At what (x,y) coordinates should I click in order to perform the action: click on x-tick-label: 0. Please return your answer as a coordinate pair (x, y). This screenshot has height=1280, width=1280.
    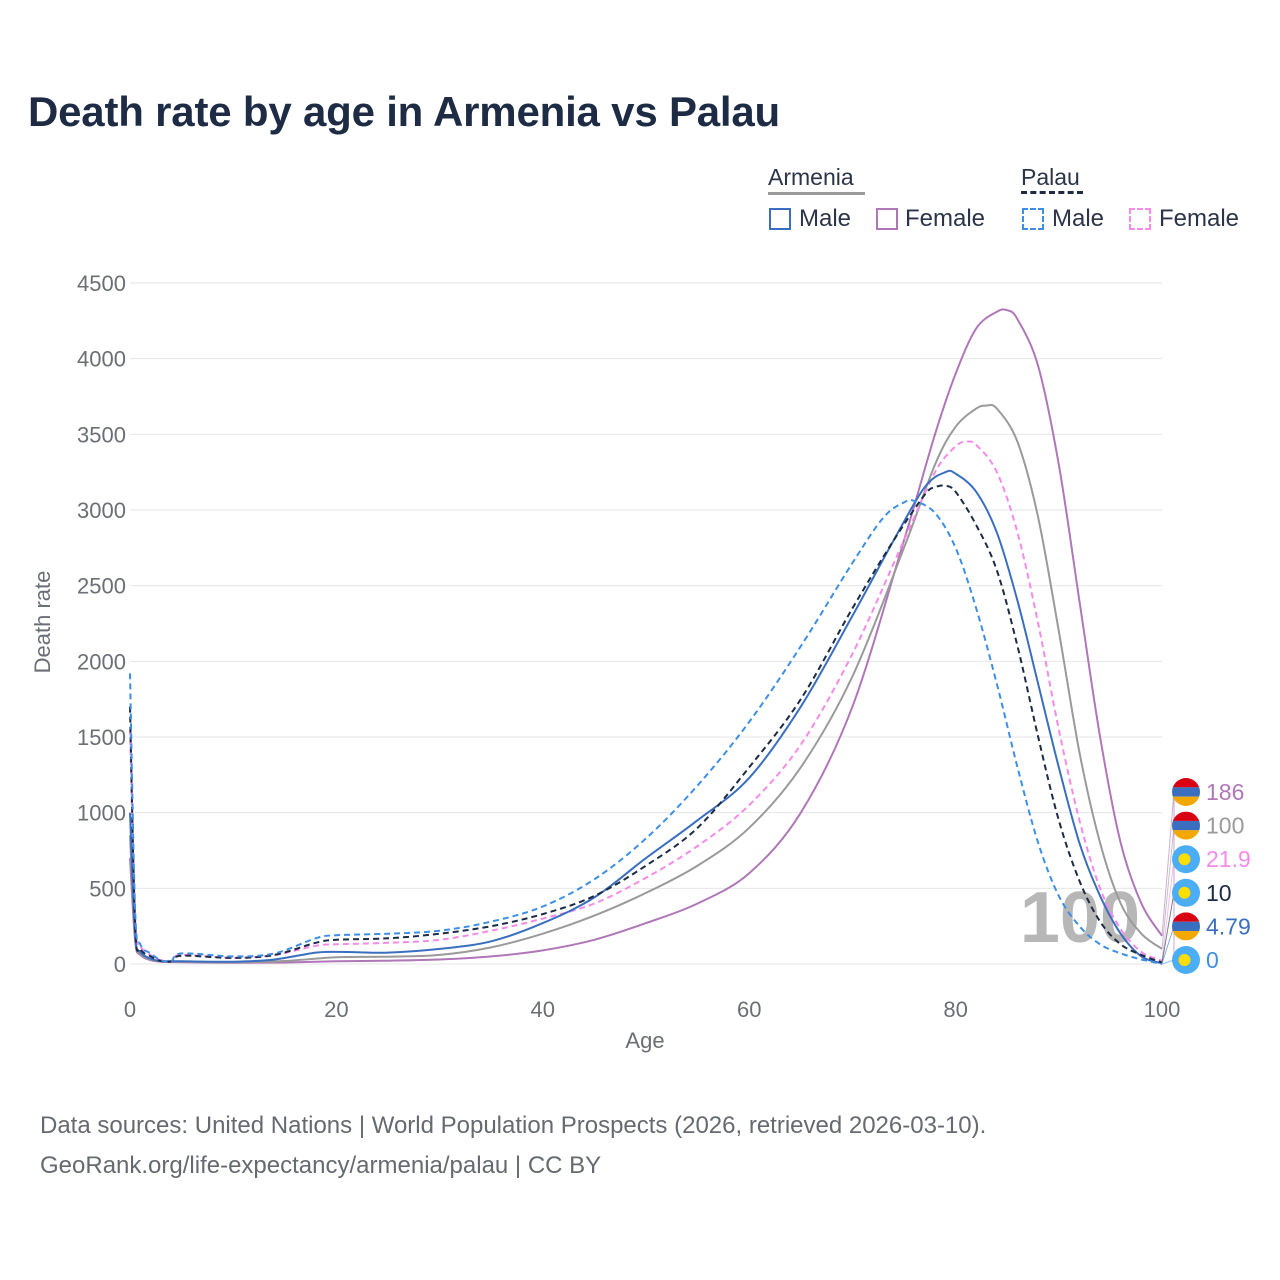
    Looking at the image, I should click on (130, 1009).